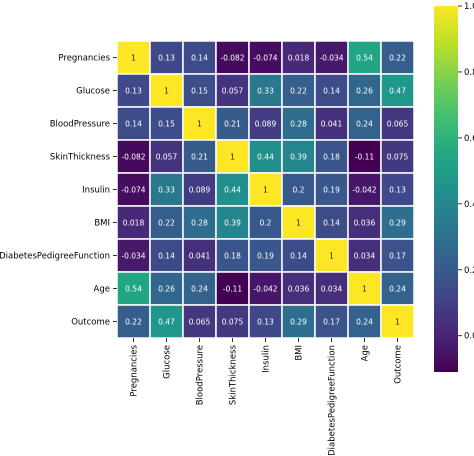 Image resolution: width=474 pixels, height=456 pixels. What do you see at coordinates (469, 205) in the screenshot?
I see `colorbar-tick-label: 0.4` at bounding box center [469, 205].